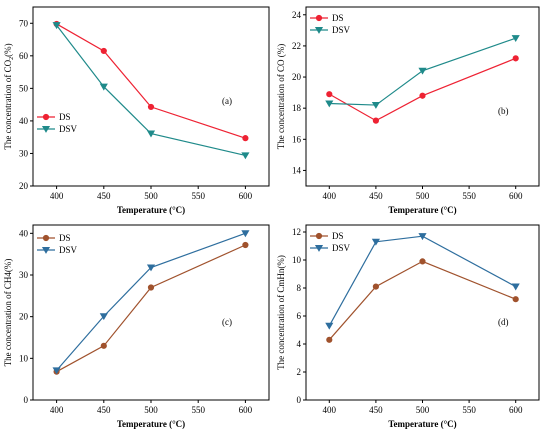 Image resolution: width=550 pixels, height=436 pixels. Describe the element at coordinates (24, 186) in the screenshot. I see `y-tick-label: 20` at that location.